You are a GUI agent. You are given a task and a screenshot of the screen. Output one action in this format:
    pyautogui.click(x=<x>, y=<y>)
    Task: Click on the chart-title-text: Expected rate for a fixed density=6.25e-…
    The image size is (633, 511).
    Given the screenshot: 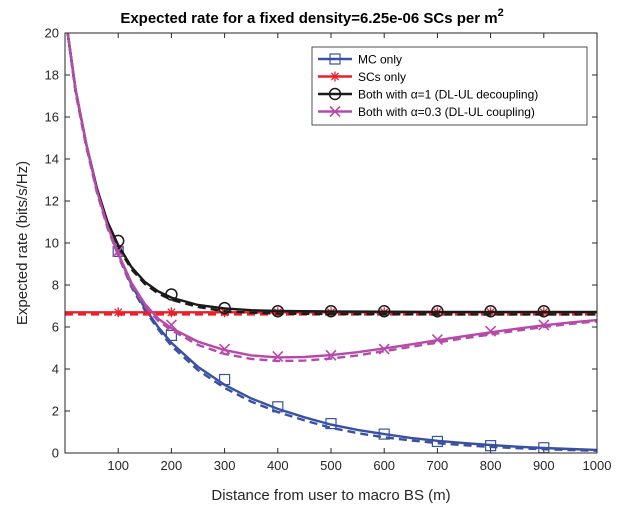 What is the action you would take?
    pyautogui.click(x=308, y=18)
    